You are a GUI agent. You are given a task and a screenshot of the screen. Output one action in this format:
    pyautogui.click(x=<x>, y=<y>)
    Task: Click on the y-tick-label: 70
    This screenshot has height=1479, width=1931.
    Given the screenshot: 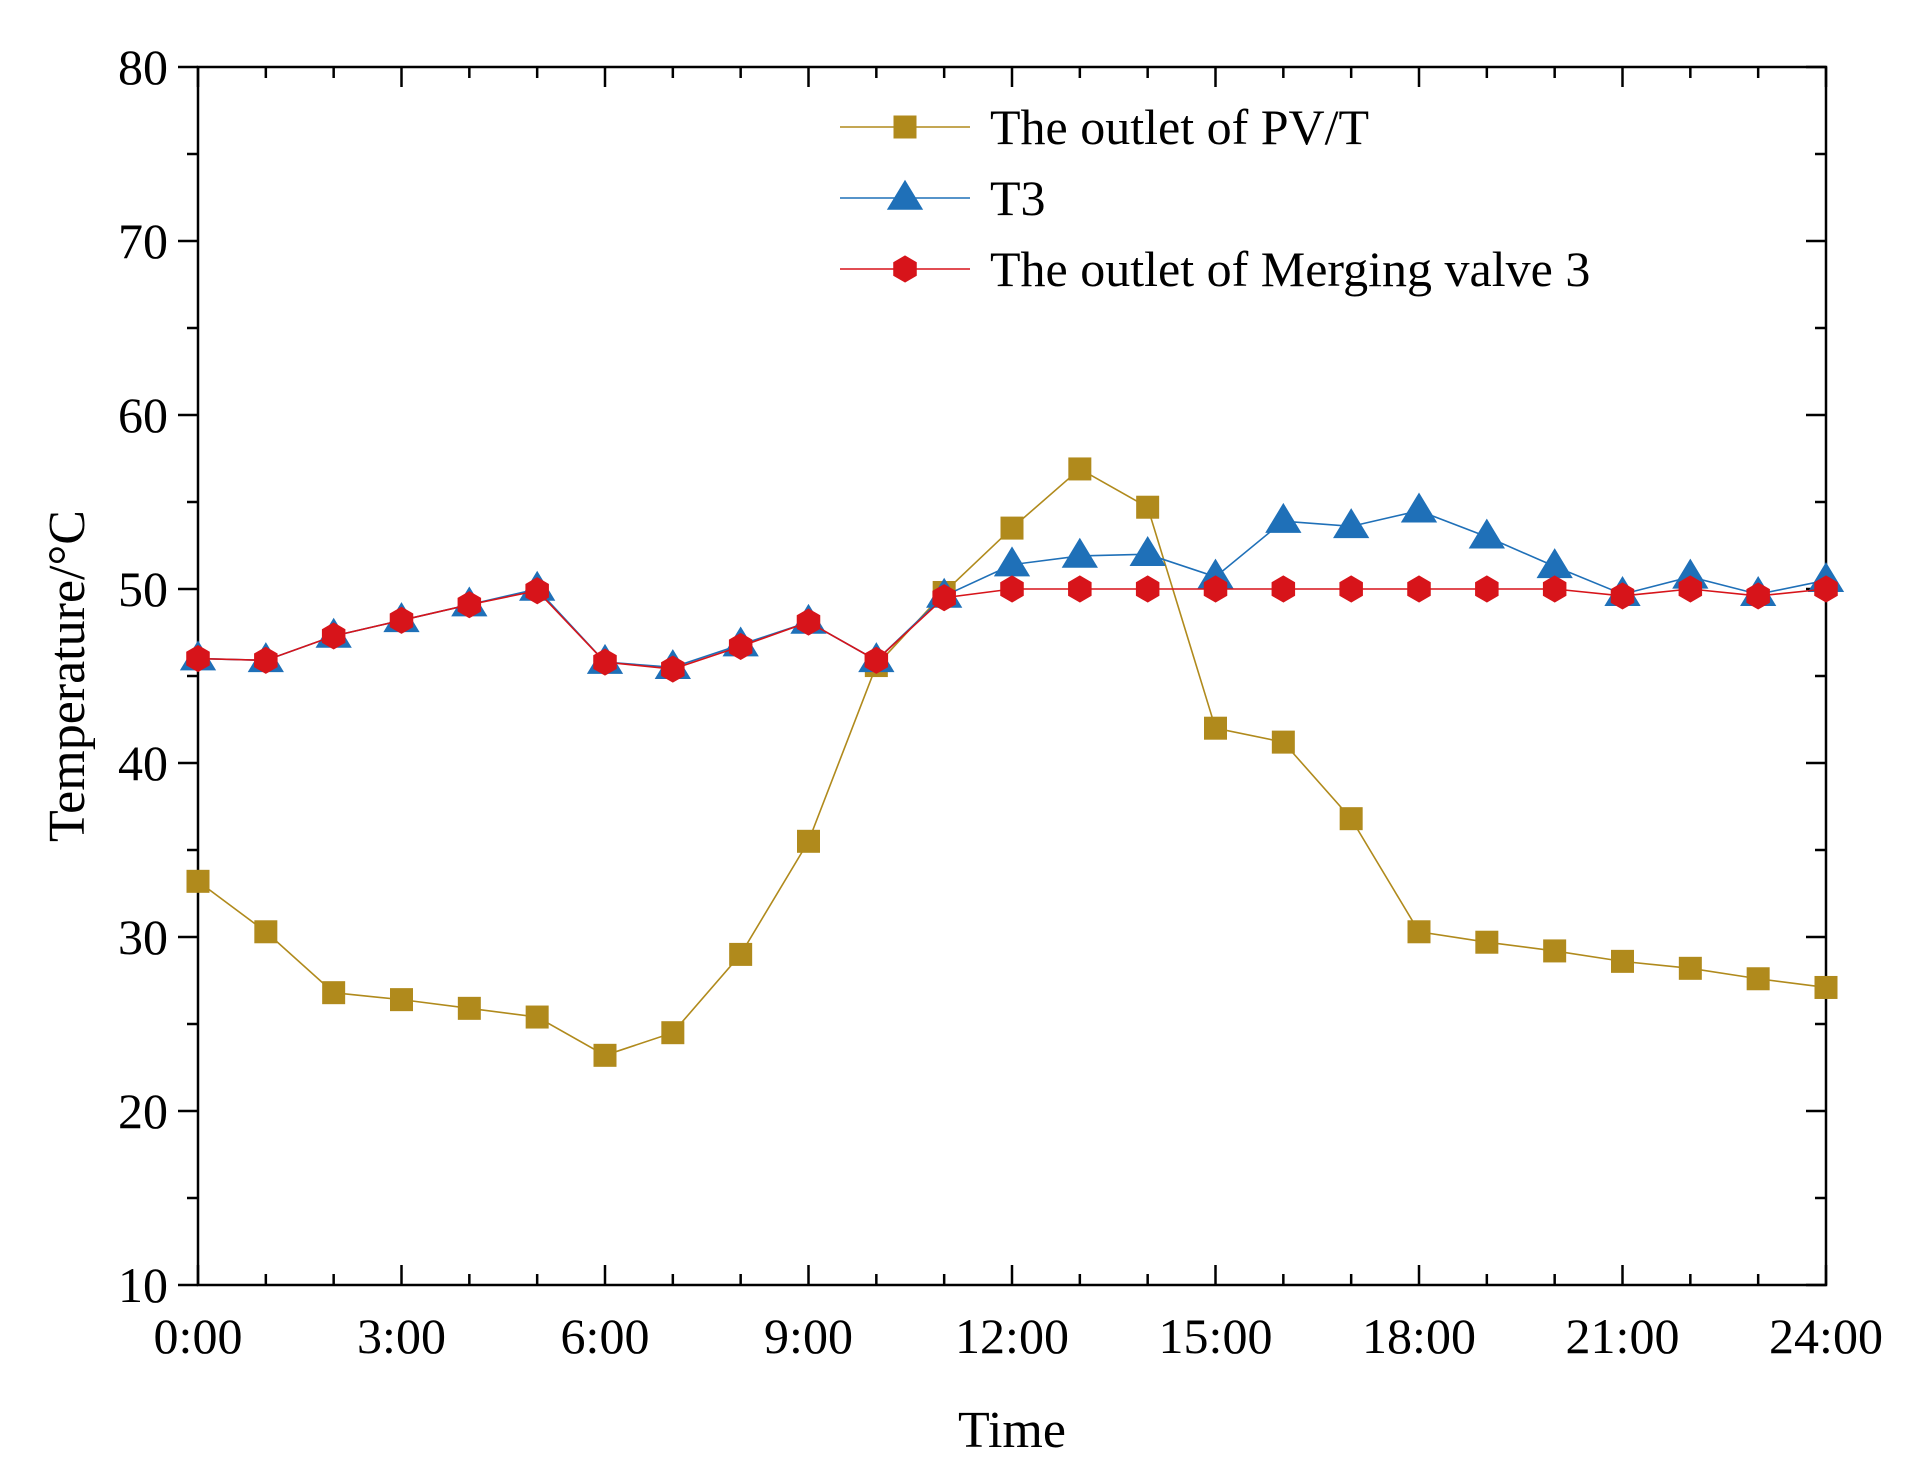 What is the action you would take?
    pyautogui.click(x=143, y=241)
    